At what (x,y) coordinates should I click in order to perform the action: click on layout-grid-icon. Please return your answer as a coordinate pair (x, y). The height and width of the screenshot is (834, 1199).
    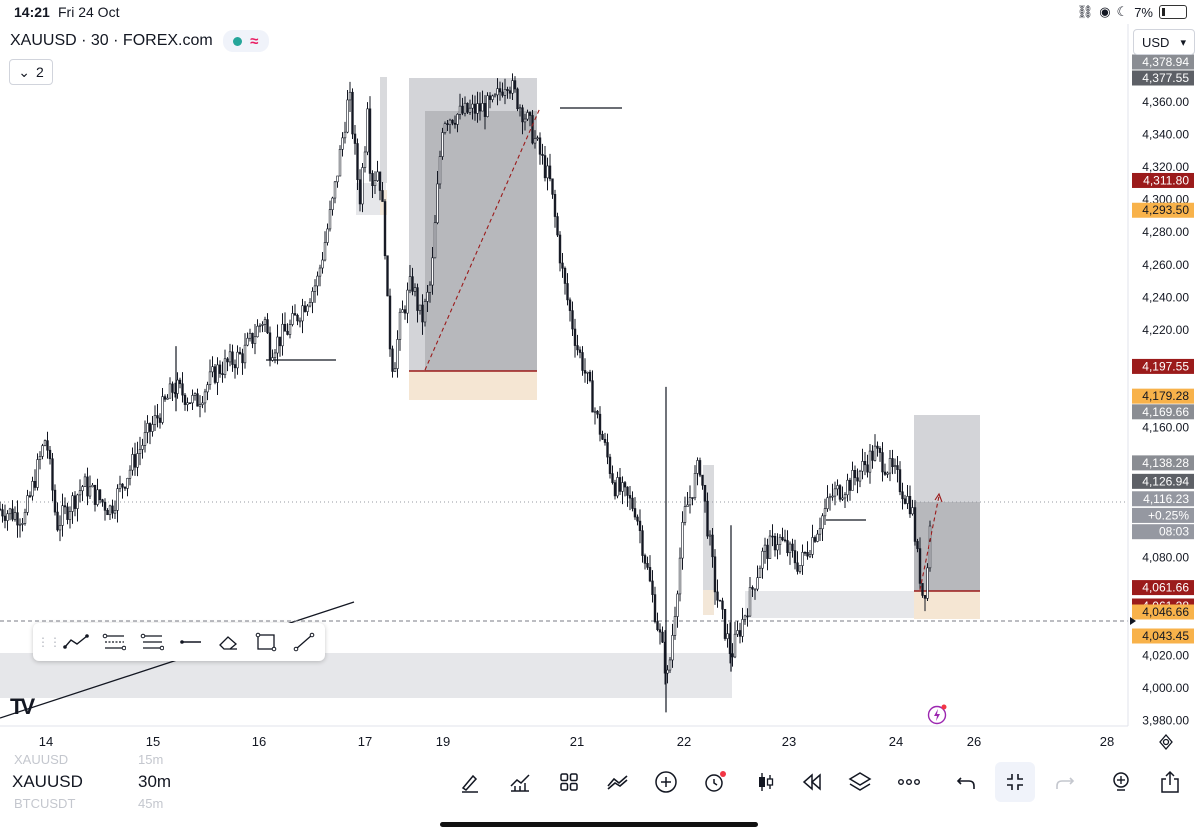
    Looking at the image, I should click on (569, 782).